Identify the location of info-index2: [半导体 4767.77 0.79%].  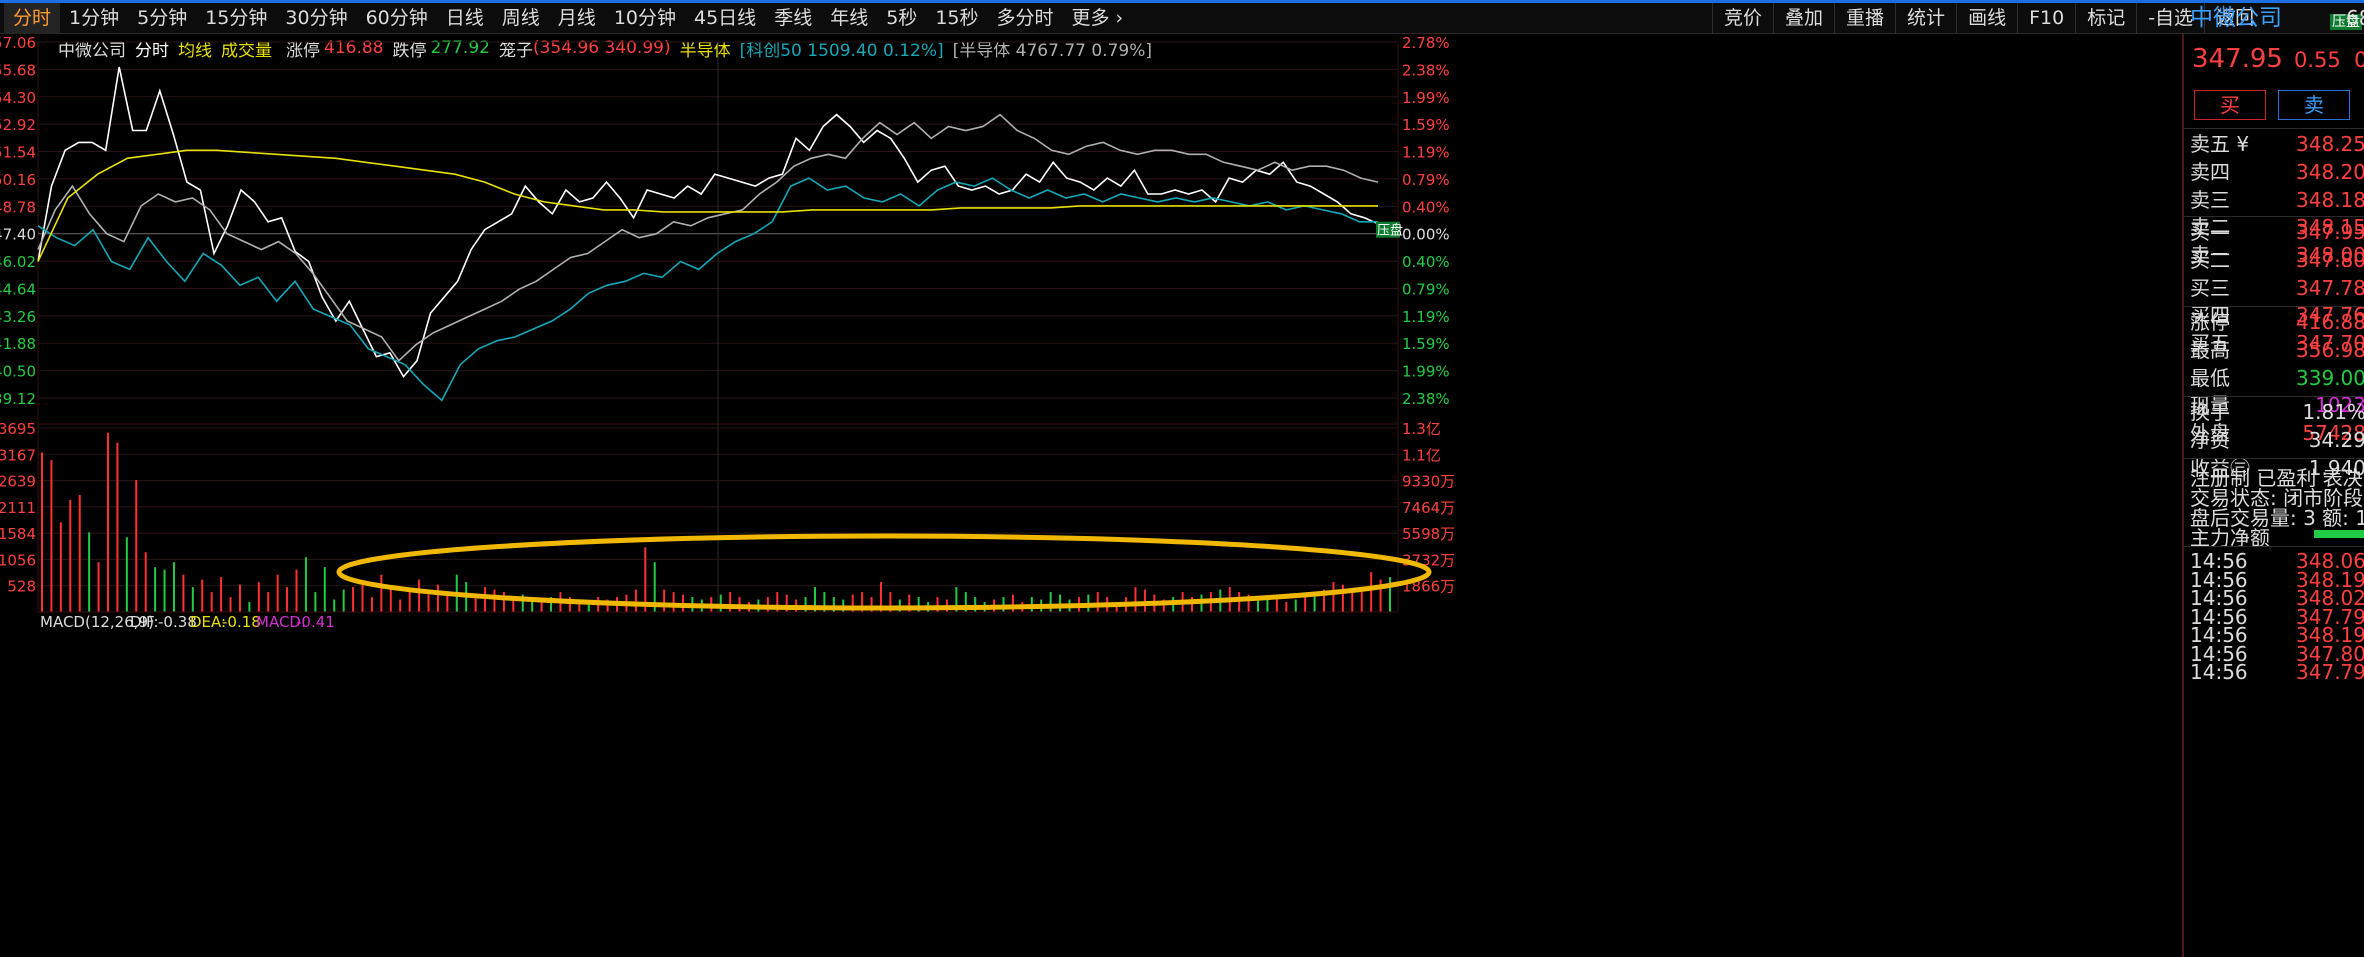
(1052, 50).